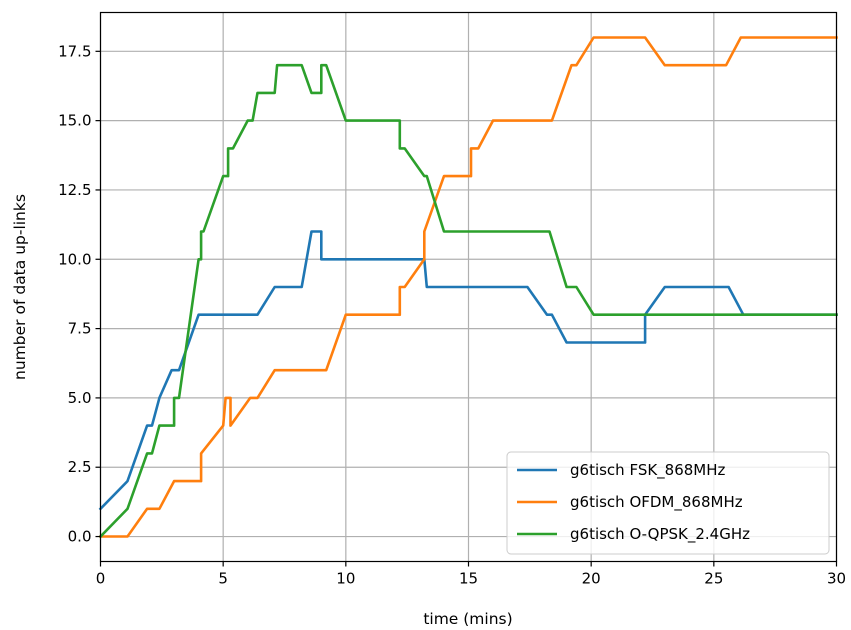  Describe the element at coordinates (836, 579) in the screenshot. I see `x-tick-label: 30` at that location.